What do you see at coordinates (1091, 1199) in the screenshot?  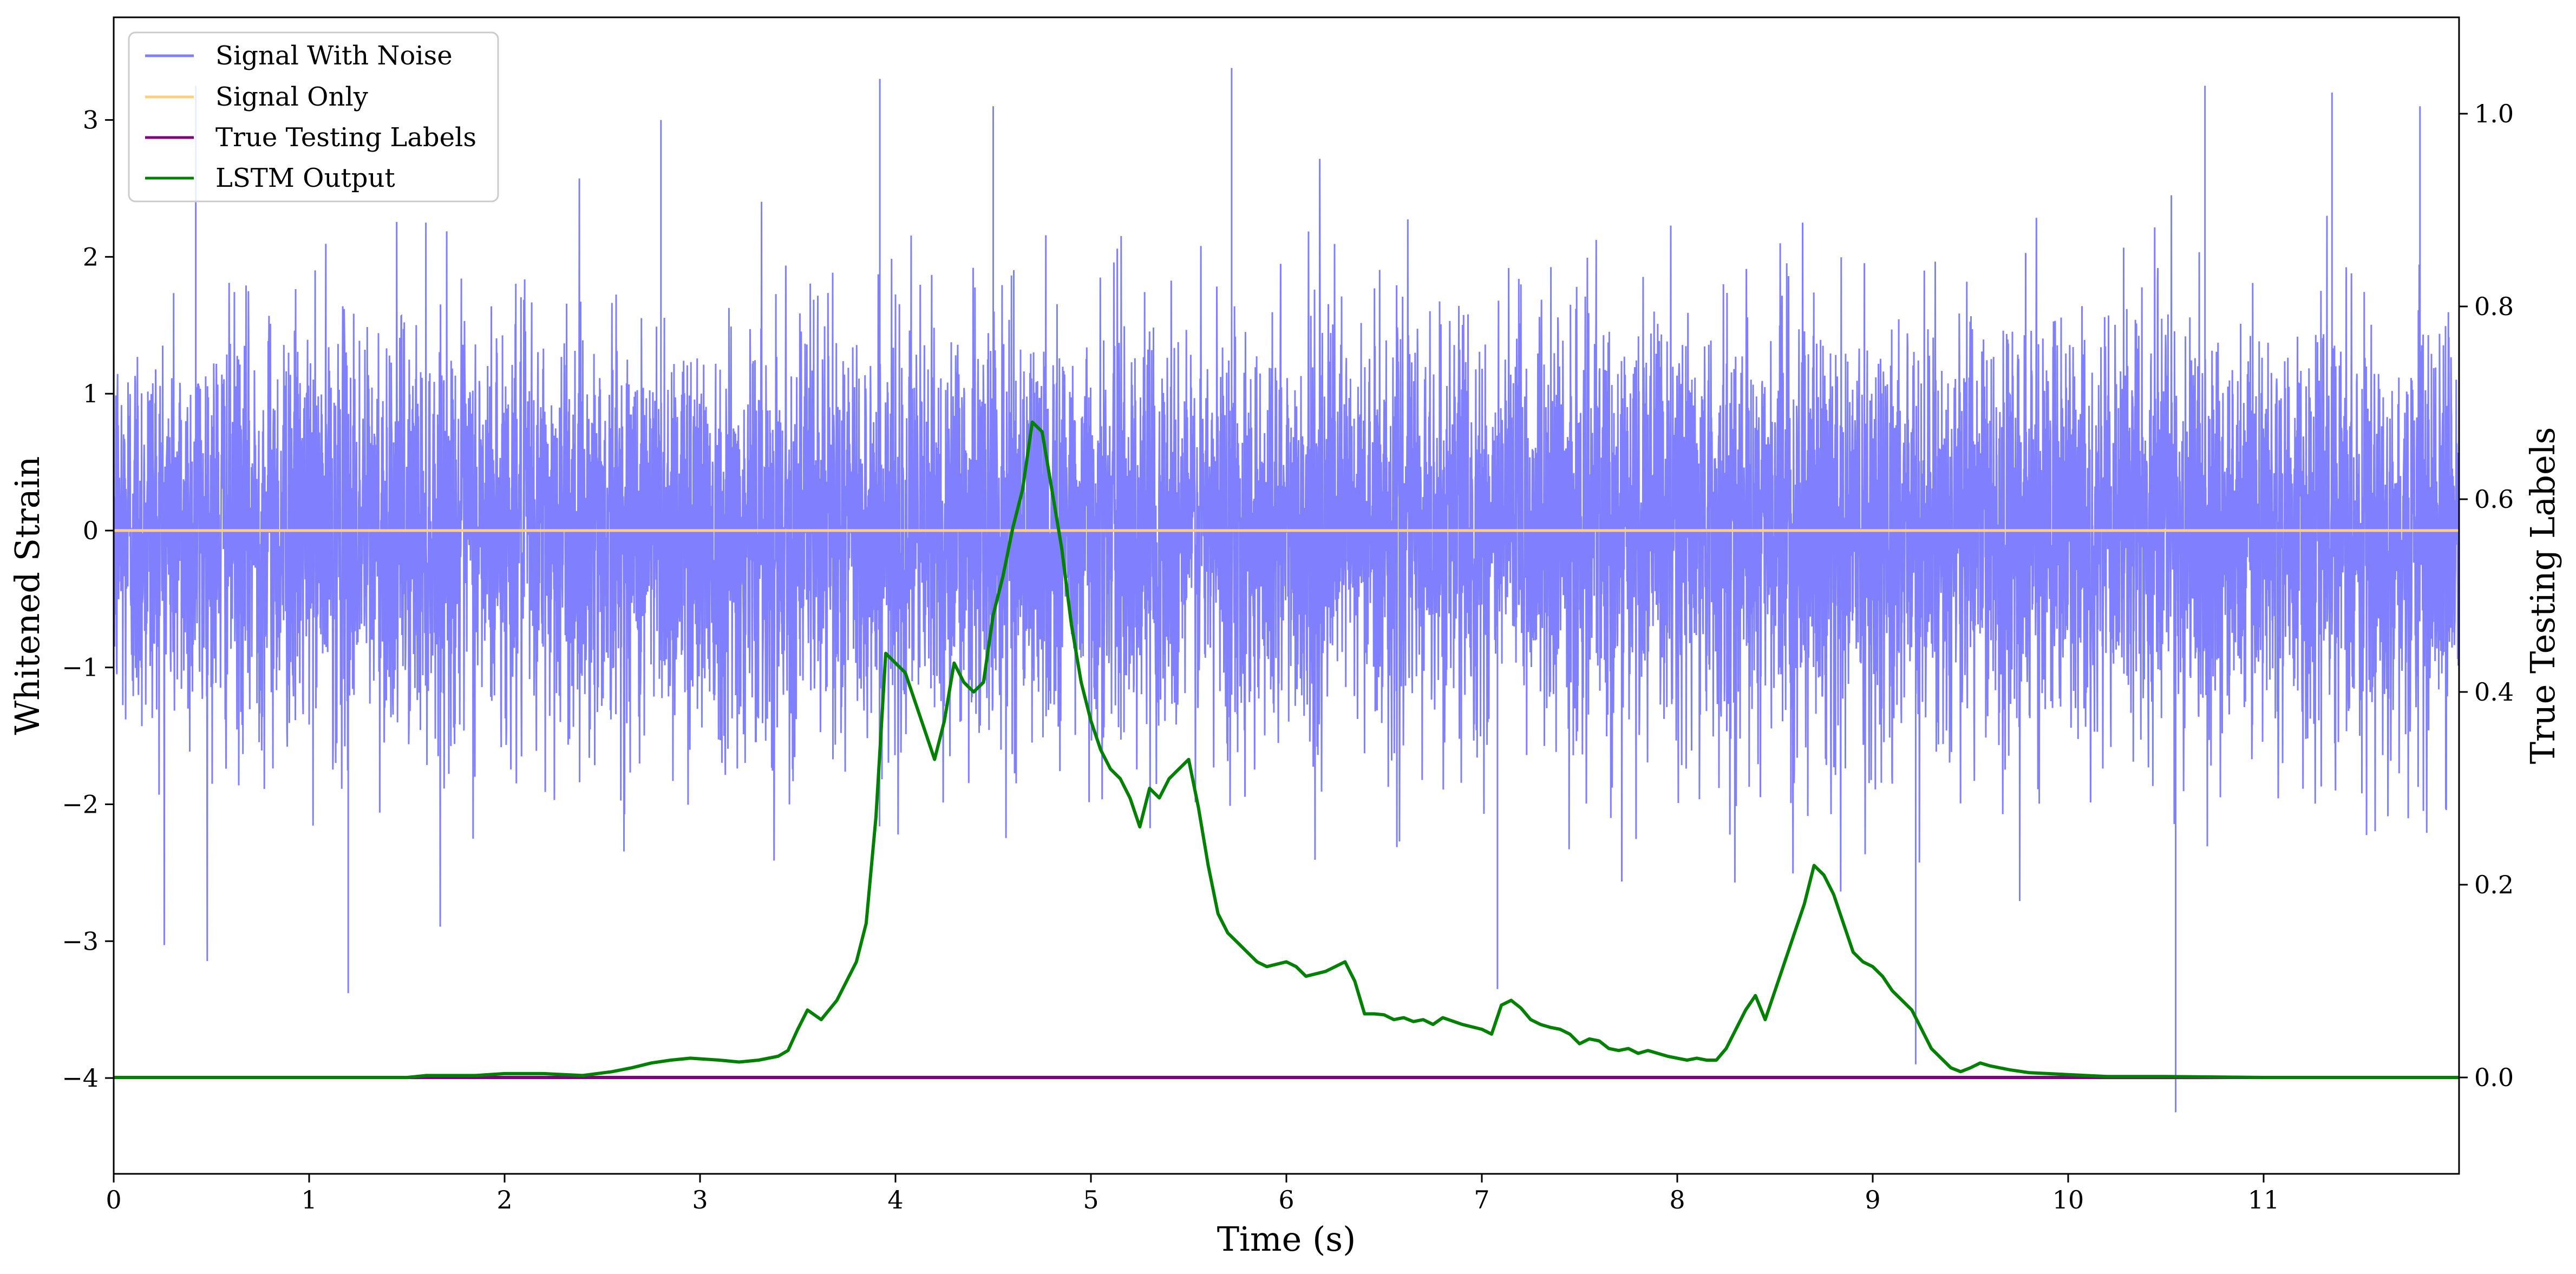 I see `x-tick-label: 5` at bounding box center [1091, 1199].